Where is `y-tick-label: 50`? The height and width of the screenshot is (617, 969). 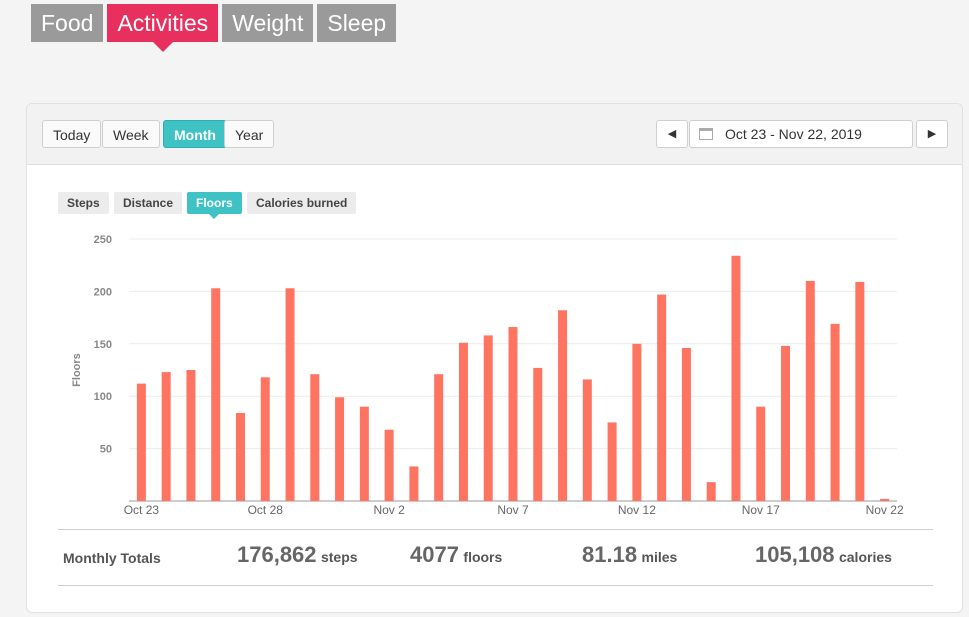
y-tick-label: 50 is located at coordinates (106, 450).